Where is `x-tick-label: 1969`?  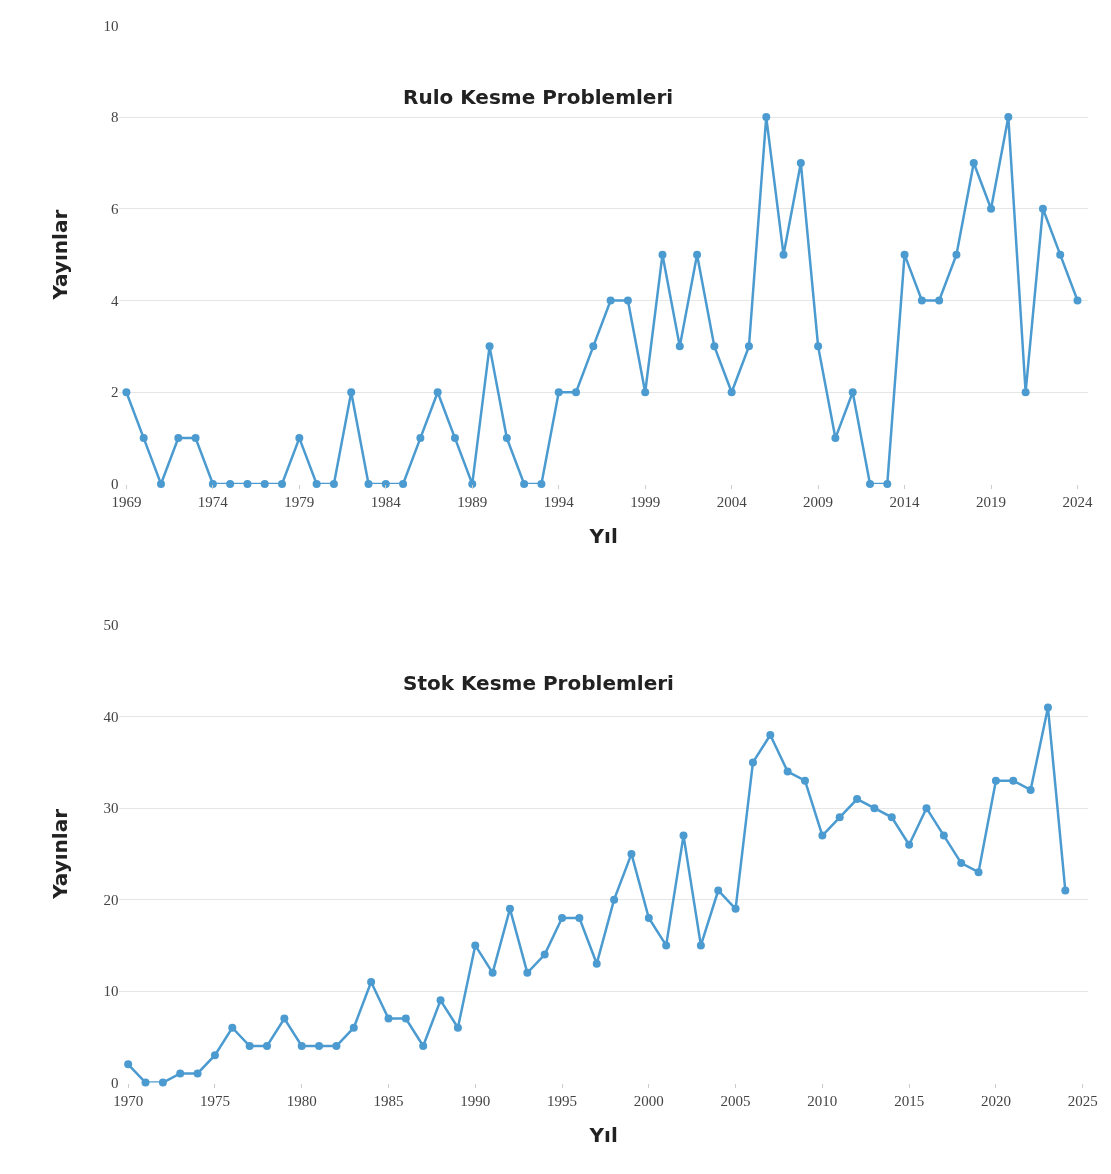
x-tick-label: 1969 is located at coordinates (126, 501).